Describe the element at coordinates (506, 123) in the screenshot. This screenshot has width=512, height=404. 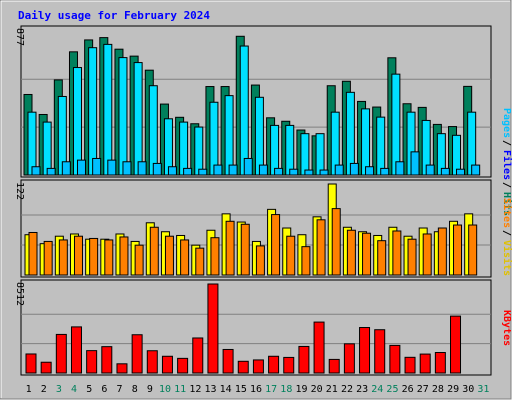
I see `legend-pages: Pages` at that location.